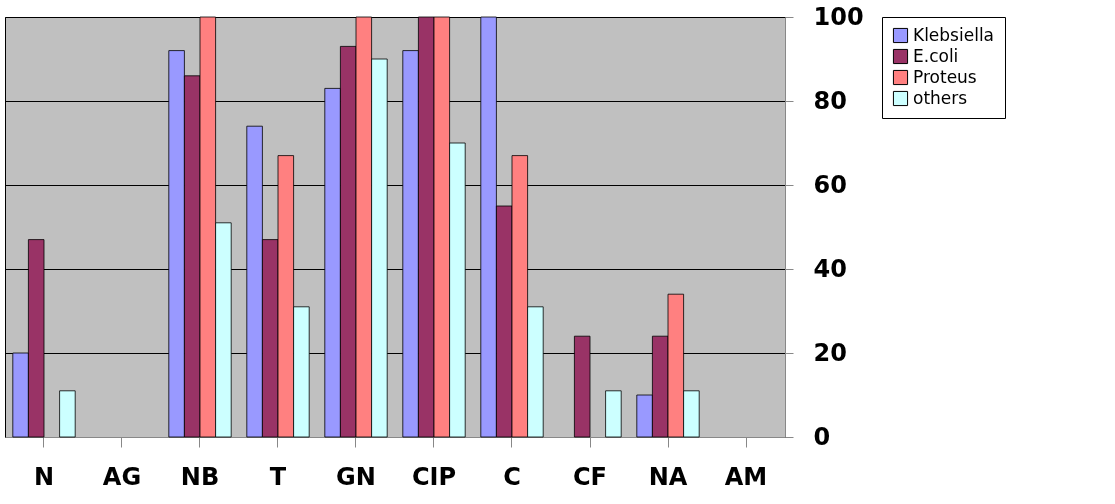  What do you see at coordinates (830, 268) in the screenshot?
I see `y-tick-label: 40` at bounding box center [830, 268].